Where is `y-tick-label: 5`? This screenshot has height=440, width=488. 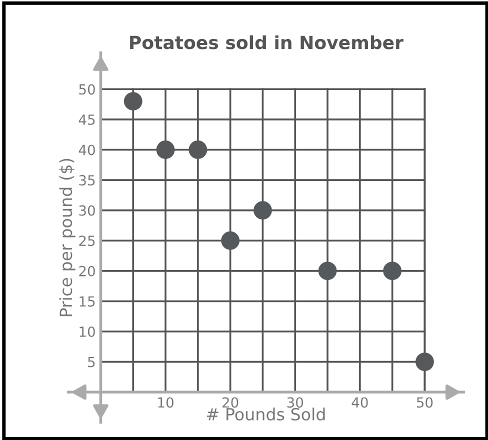
y-tick-label: 5 is located at coordinates (91, 362).